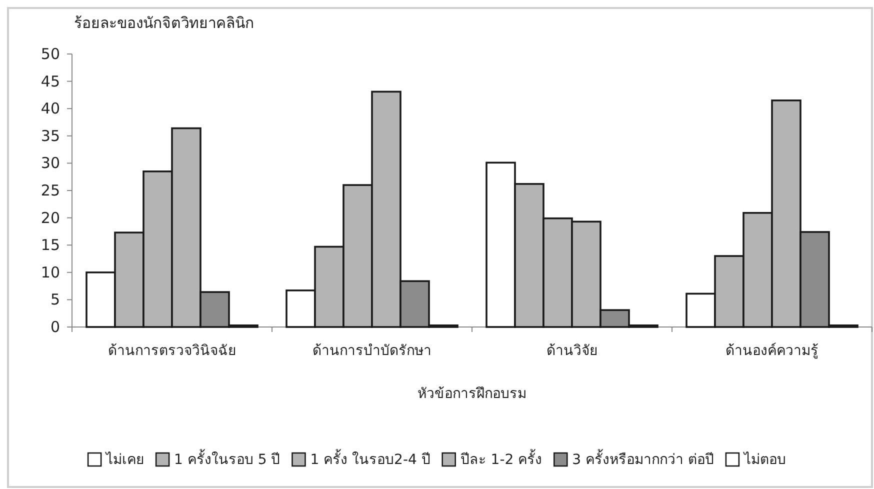  I want to click on y-tick-label: 20, so click(50, 217).